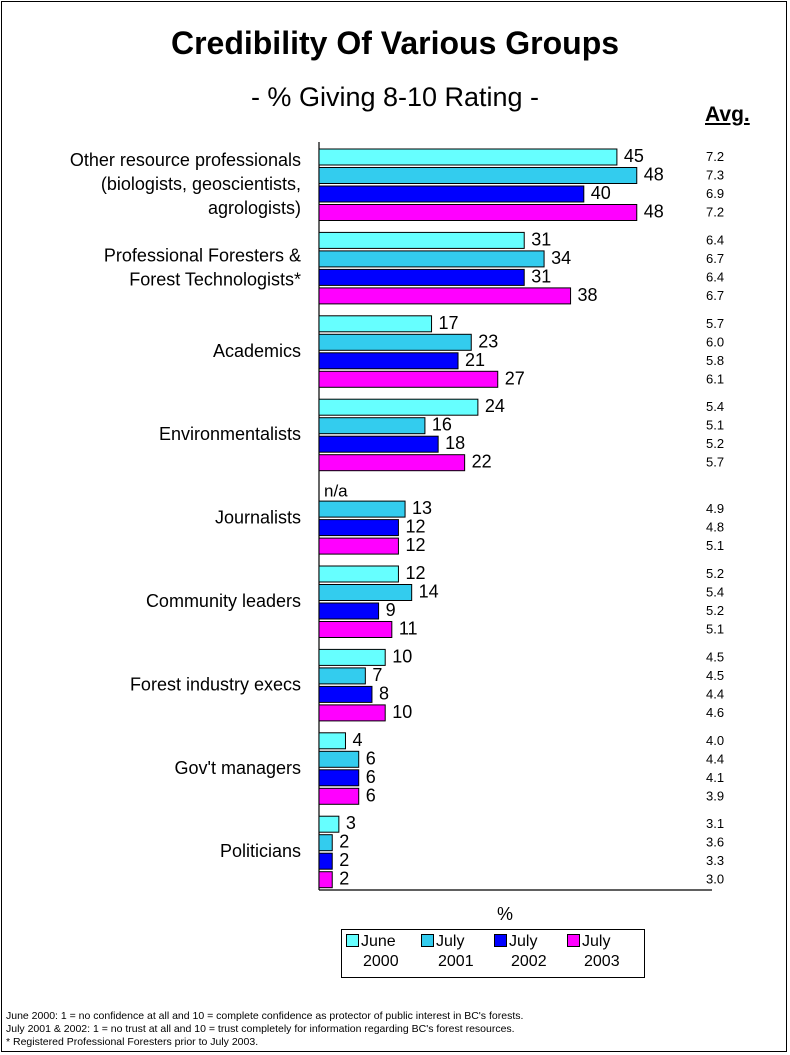 Image resolution: width=790 pixels, height=1055 pixels. I want to click on legend-item-july-2001: July 2001, so click(458, 952).